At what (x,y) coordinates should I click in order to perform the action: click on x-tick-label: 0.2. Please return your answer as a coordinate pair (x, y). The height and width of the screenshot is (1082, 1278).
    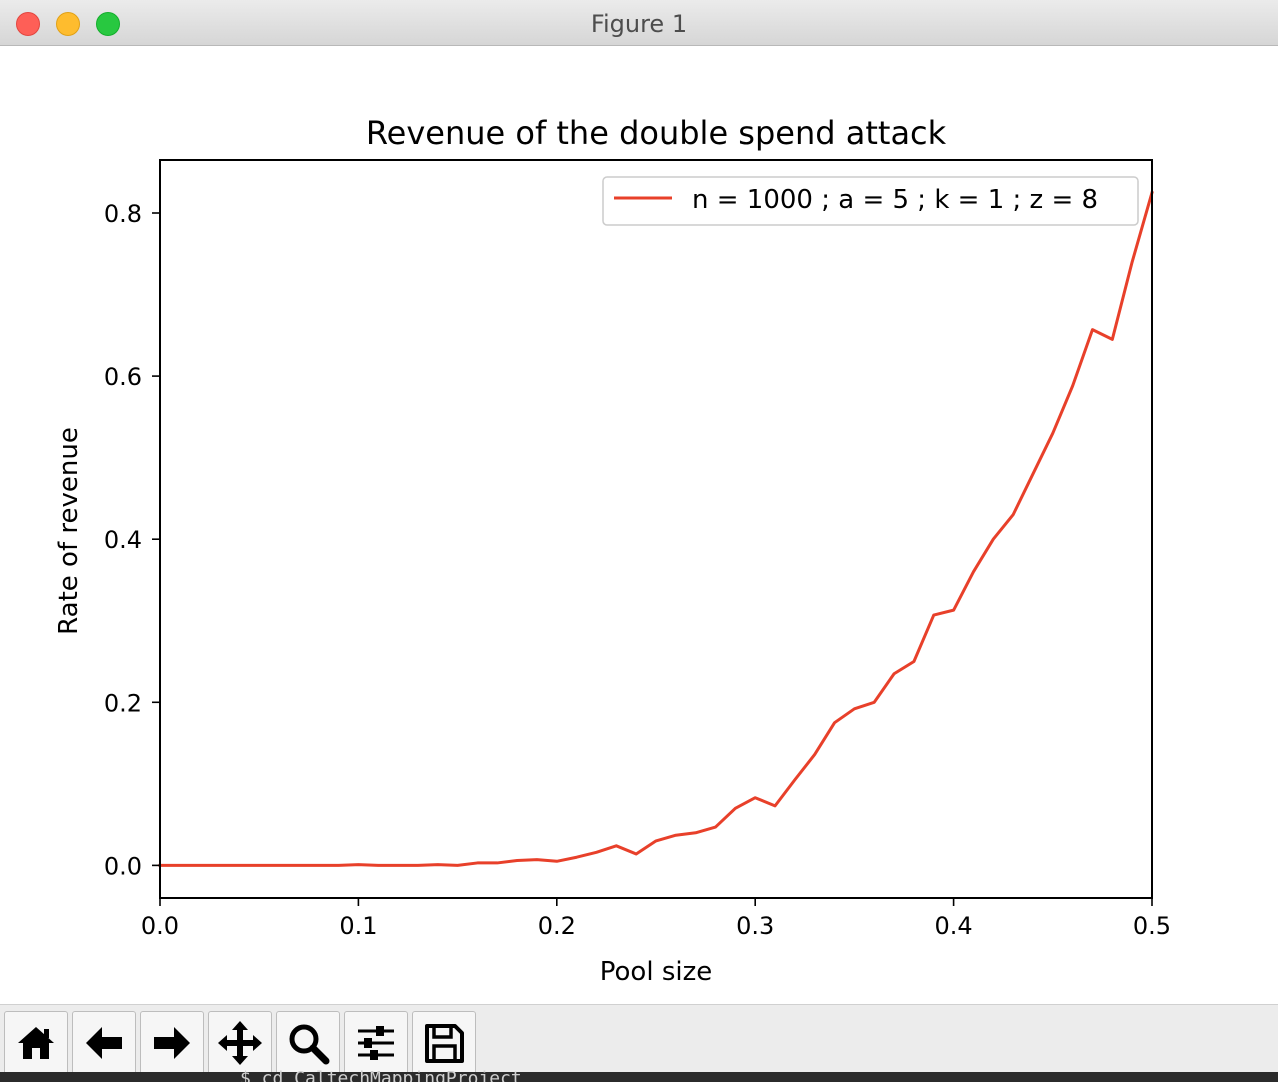
    Looking at the image, I should click on (557, 926).